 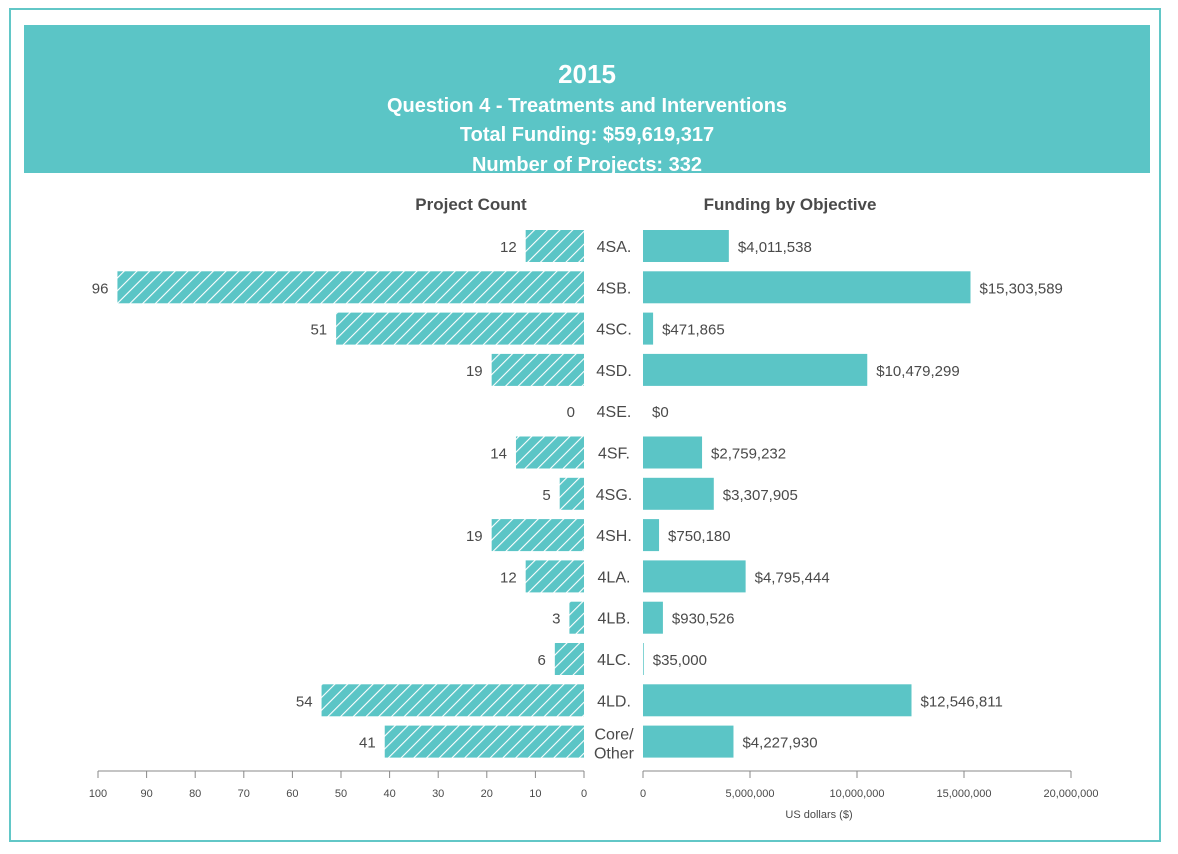 I want to click on category-label: 4LB., so click(x=614, y=619).